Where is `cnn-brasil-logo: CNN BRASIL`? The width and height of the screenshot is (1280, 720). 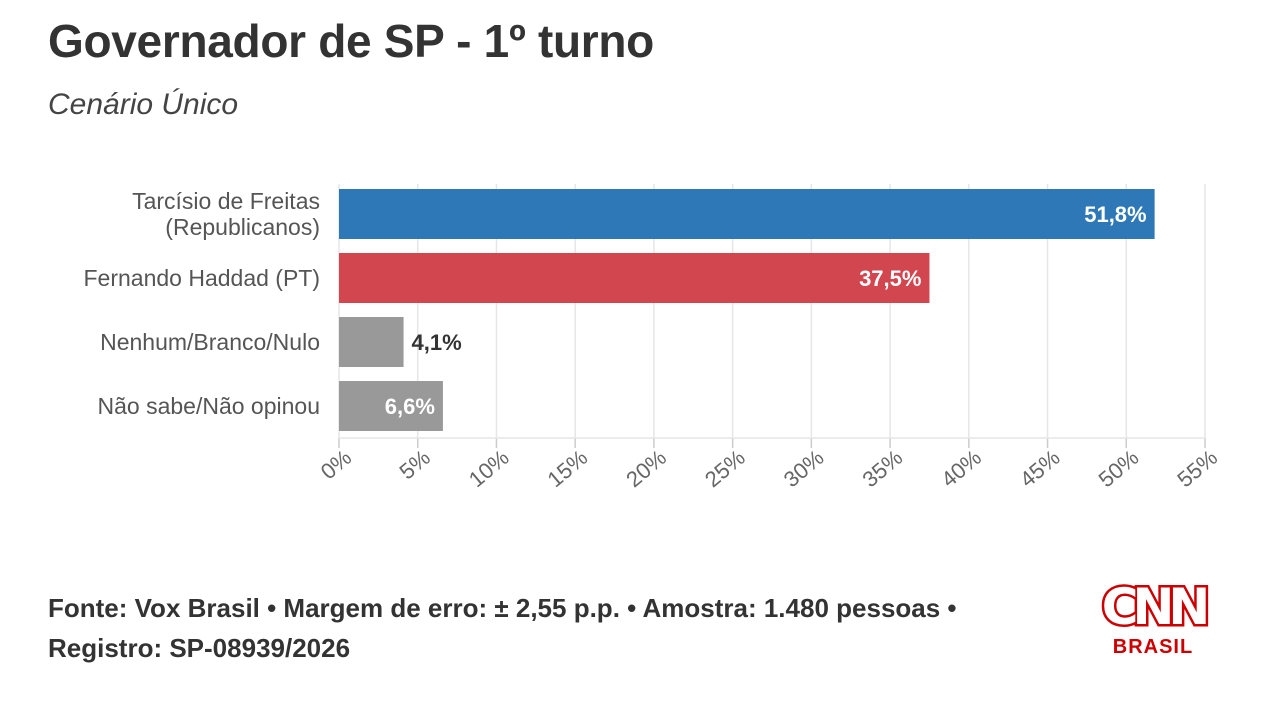
cnn-brasil-logo: CNN BRASIL is located at coordinates (1153, 618).